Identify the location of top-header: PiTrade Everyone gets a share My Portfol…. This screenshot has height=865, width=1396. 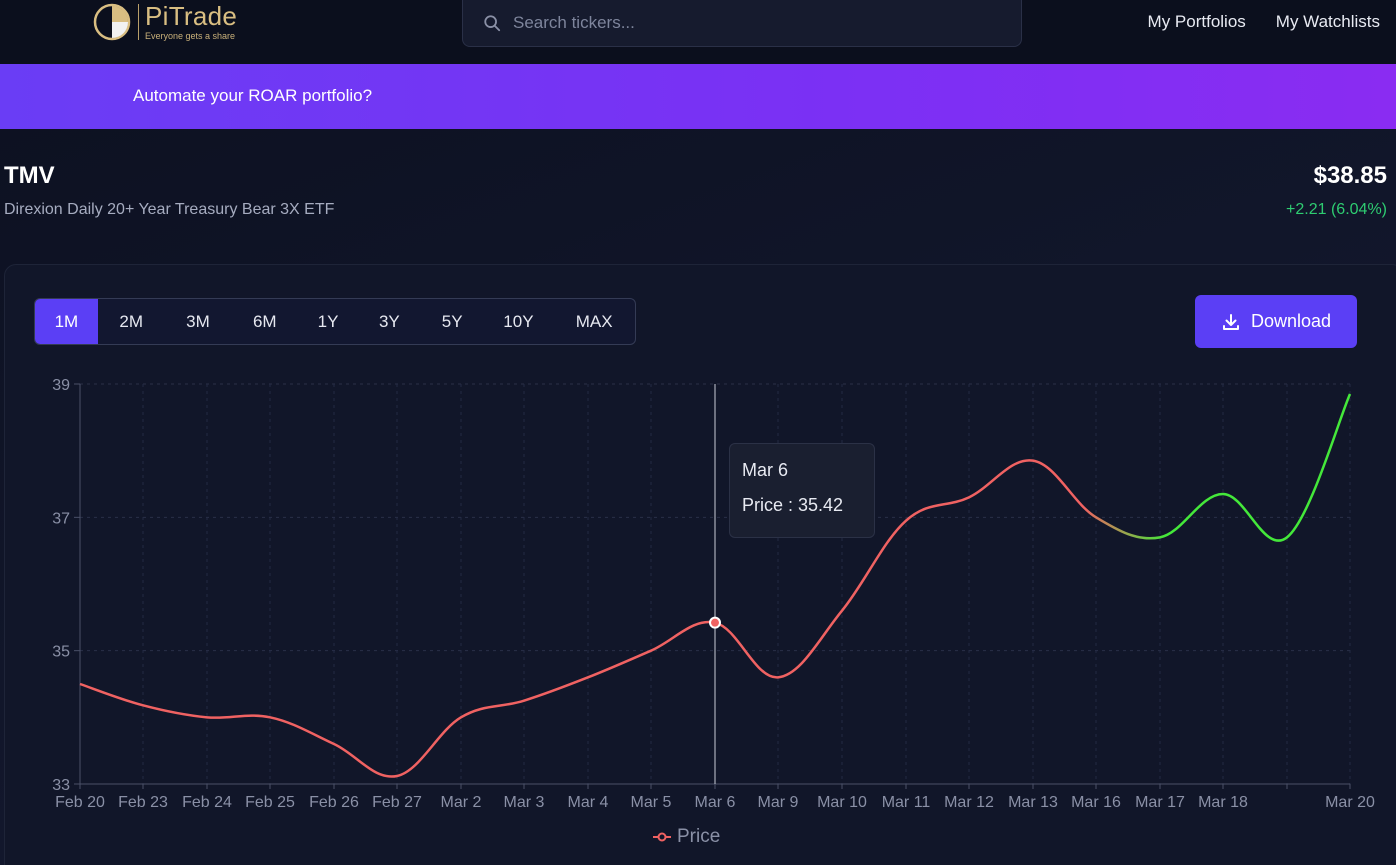
(698, 32).